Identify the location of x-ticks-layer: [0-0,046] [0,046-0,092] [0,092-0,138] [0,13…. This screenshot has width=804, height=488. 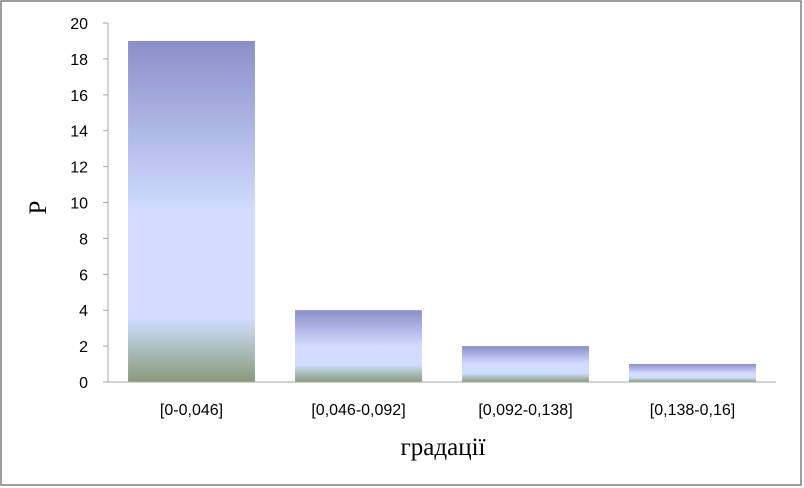
(447, 410).